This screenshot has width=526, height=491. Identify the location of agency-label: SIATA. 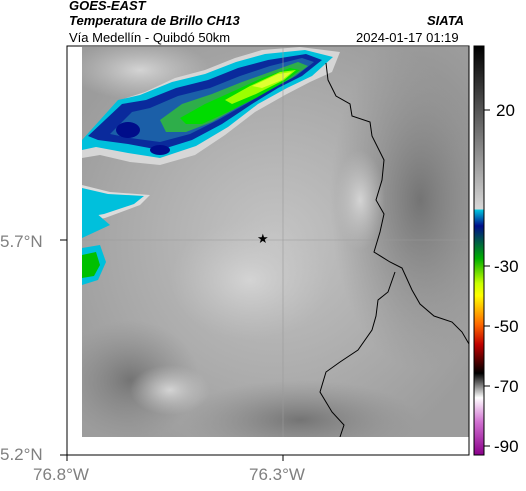
(446, 20).